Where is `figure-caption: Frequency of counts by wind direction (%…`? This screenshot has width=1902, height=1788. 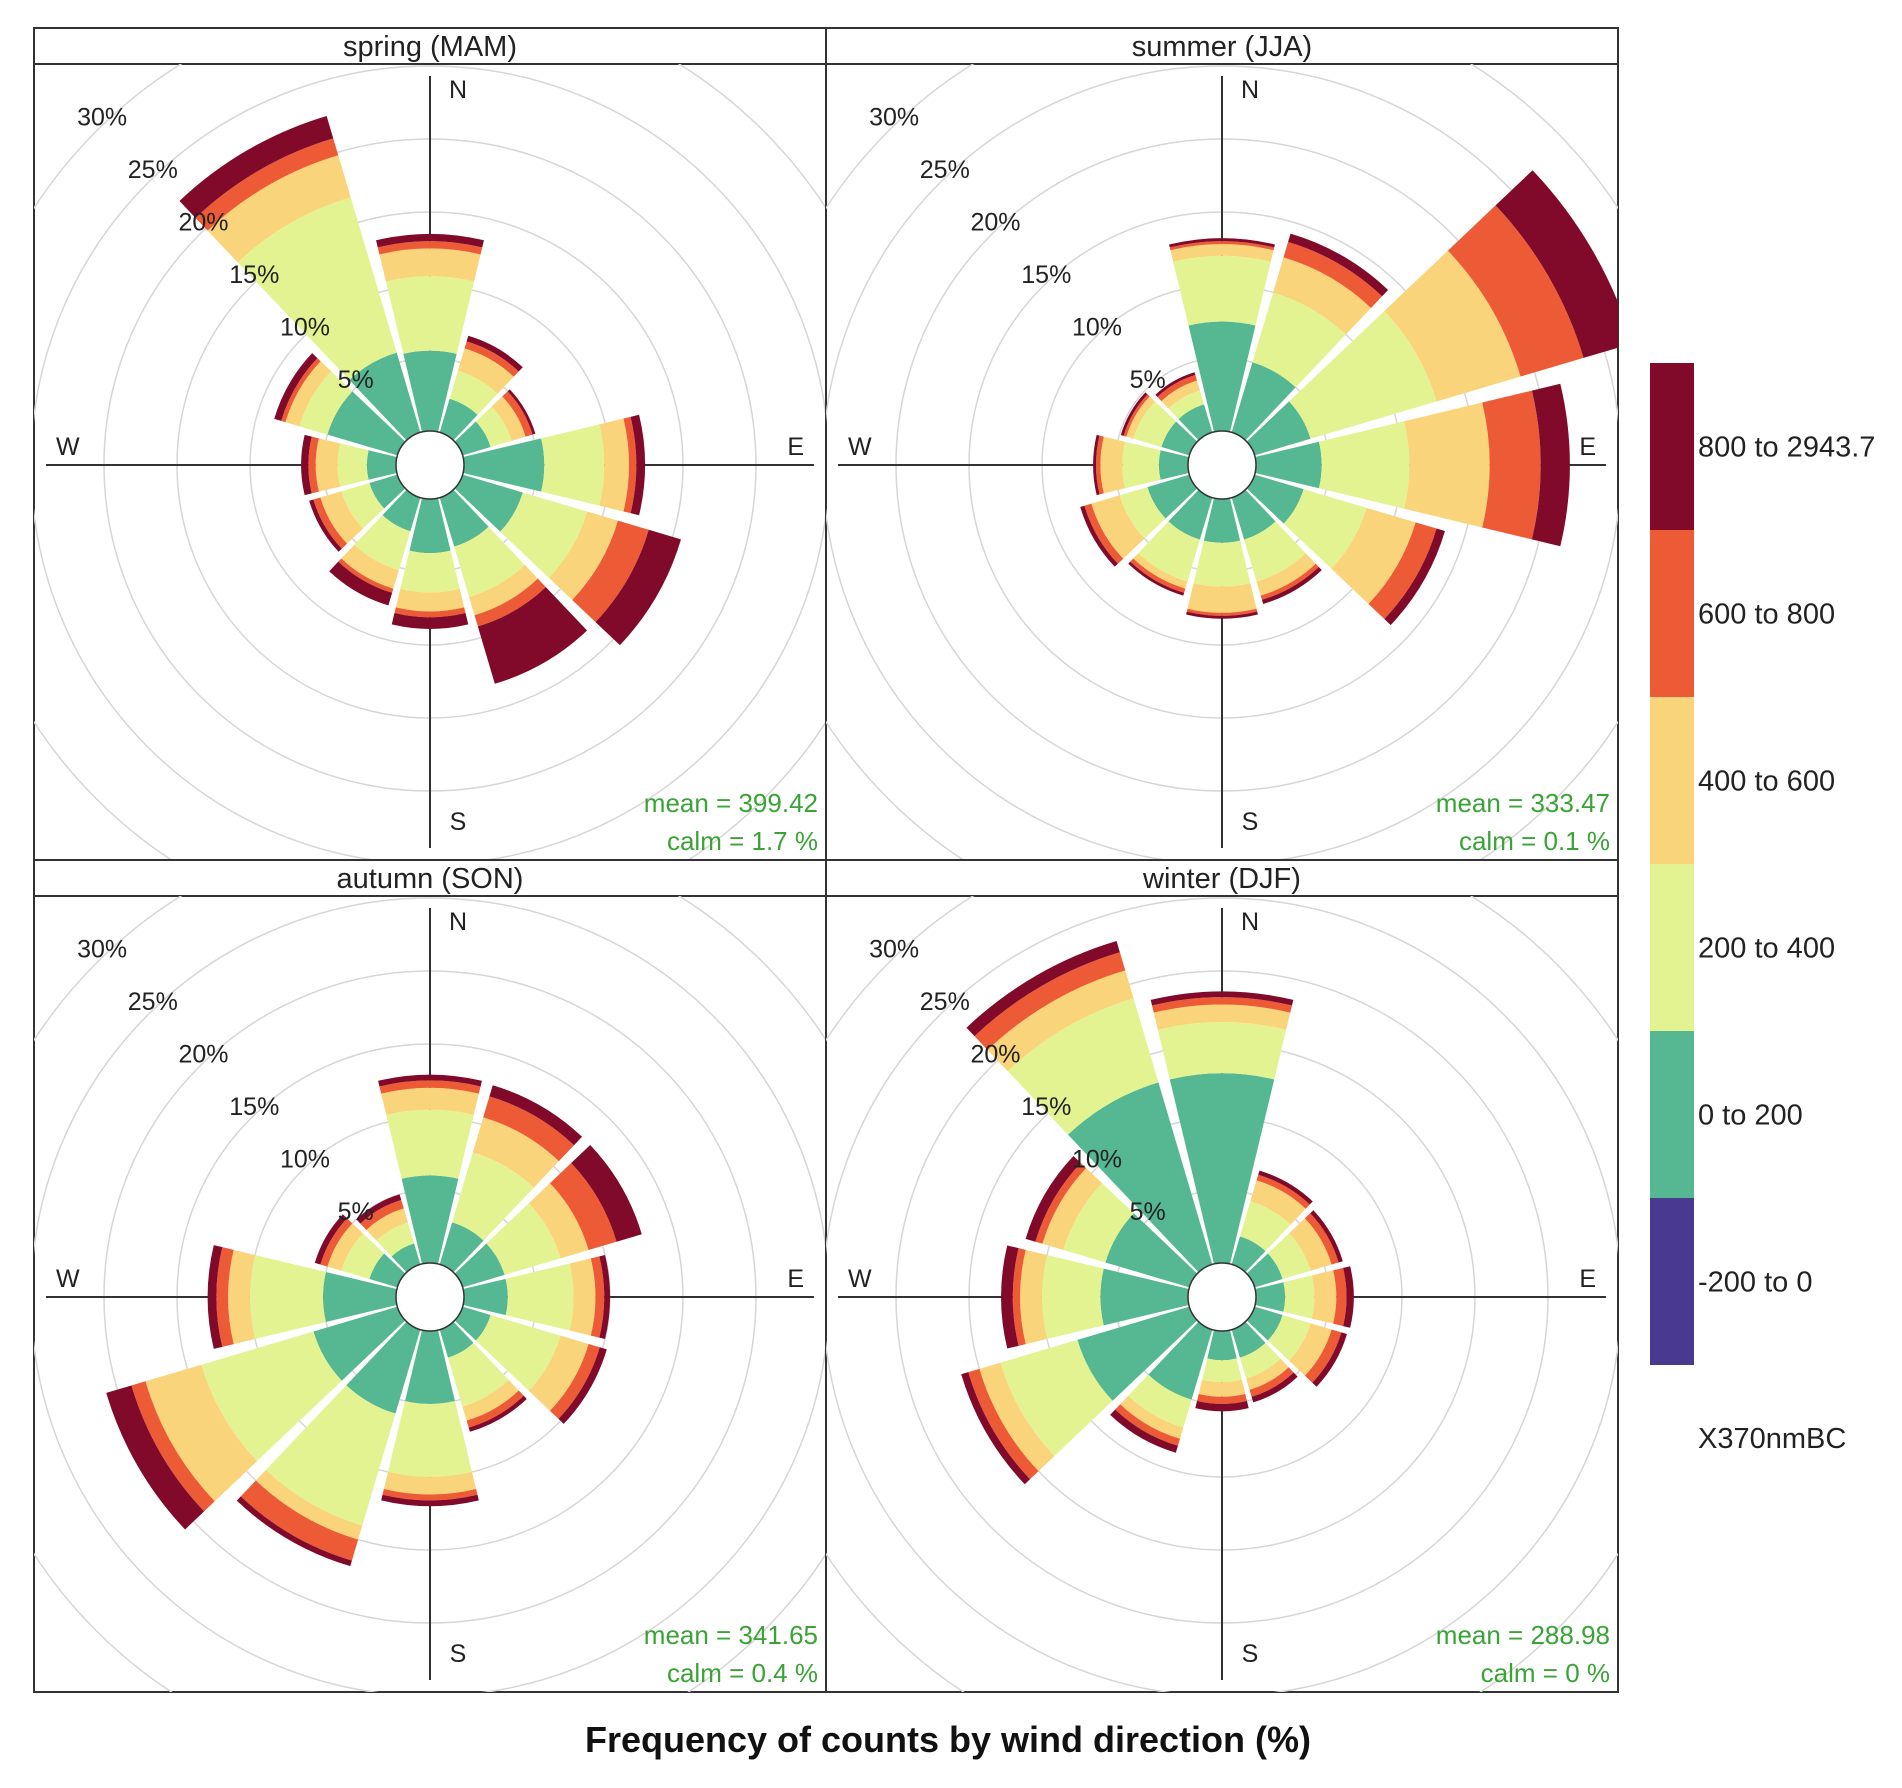
figure-caption: Frequency of counts by wind direction (%… is located at coordinates (948, 1739).